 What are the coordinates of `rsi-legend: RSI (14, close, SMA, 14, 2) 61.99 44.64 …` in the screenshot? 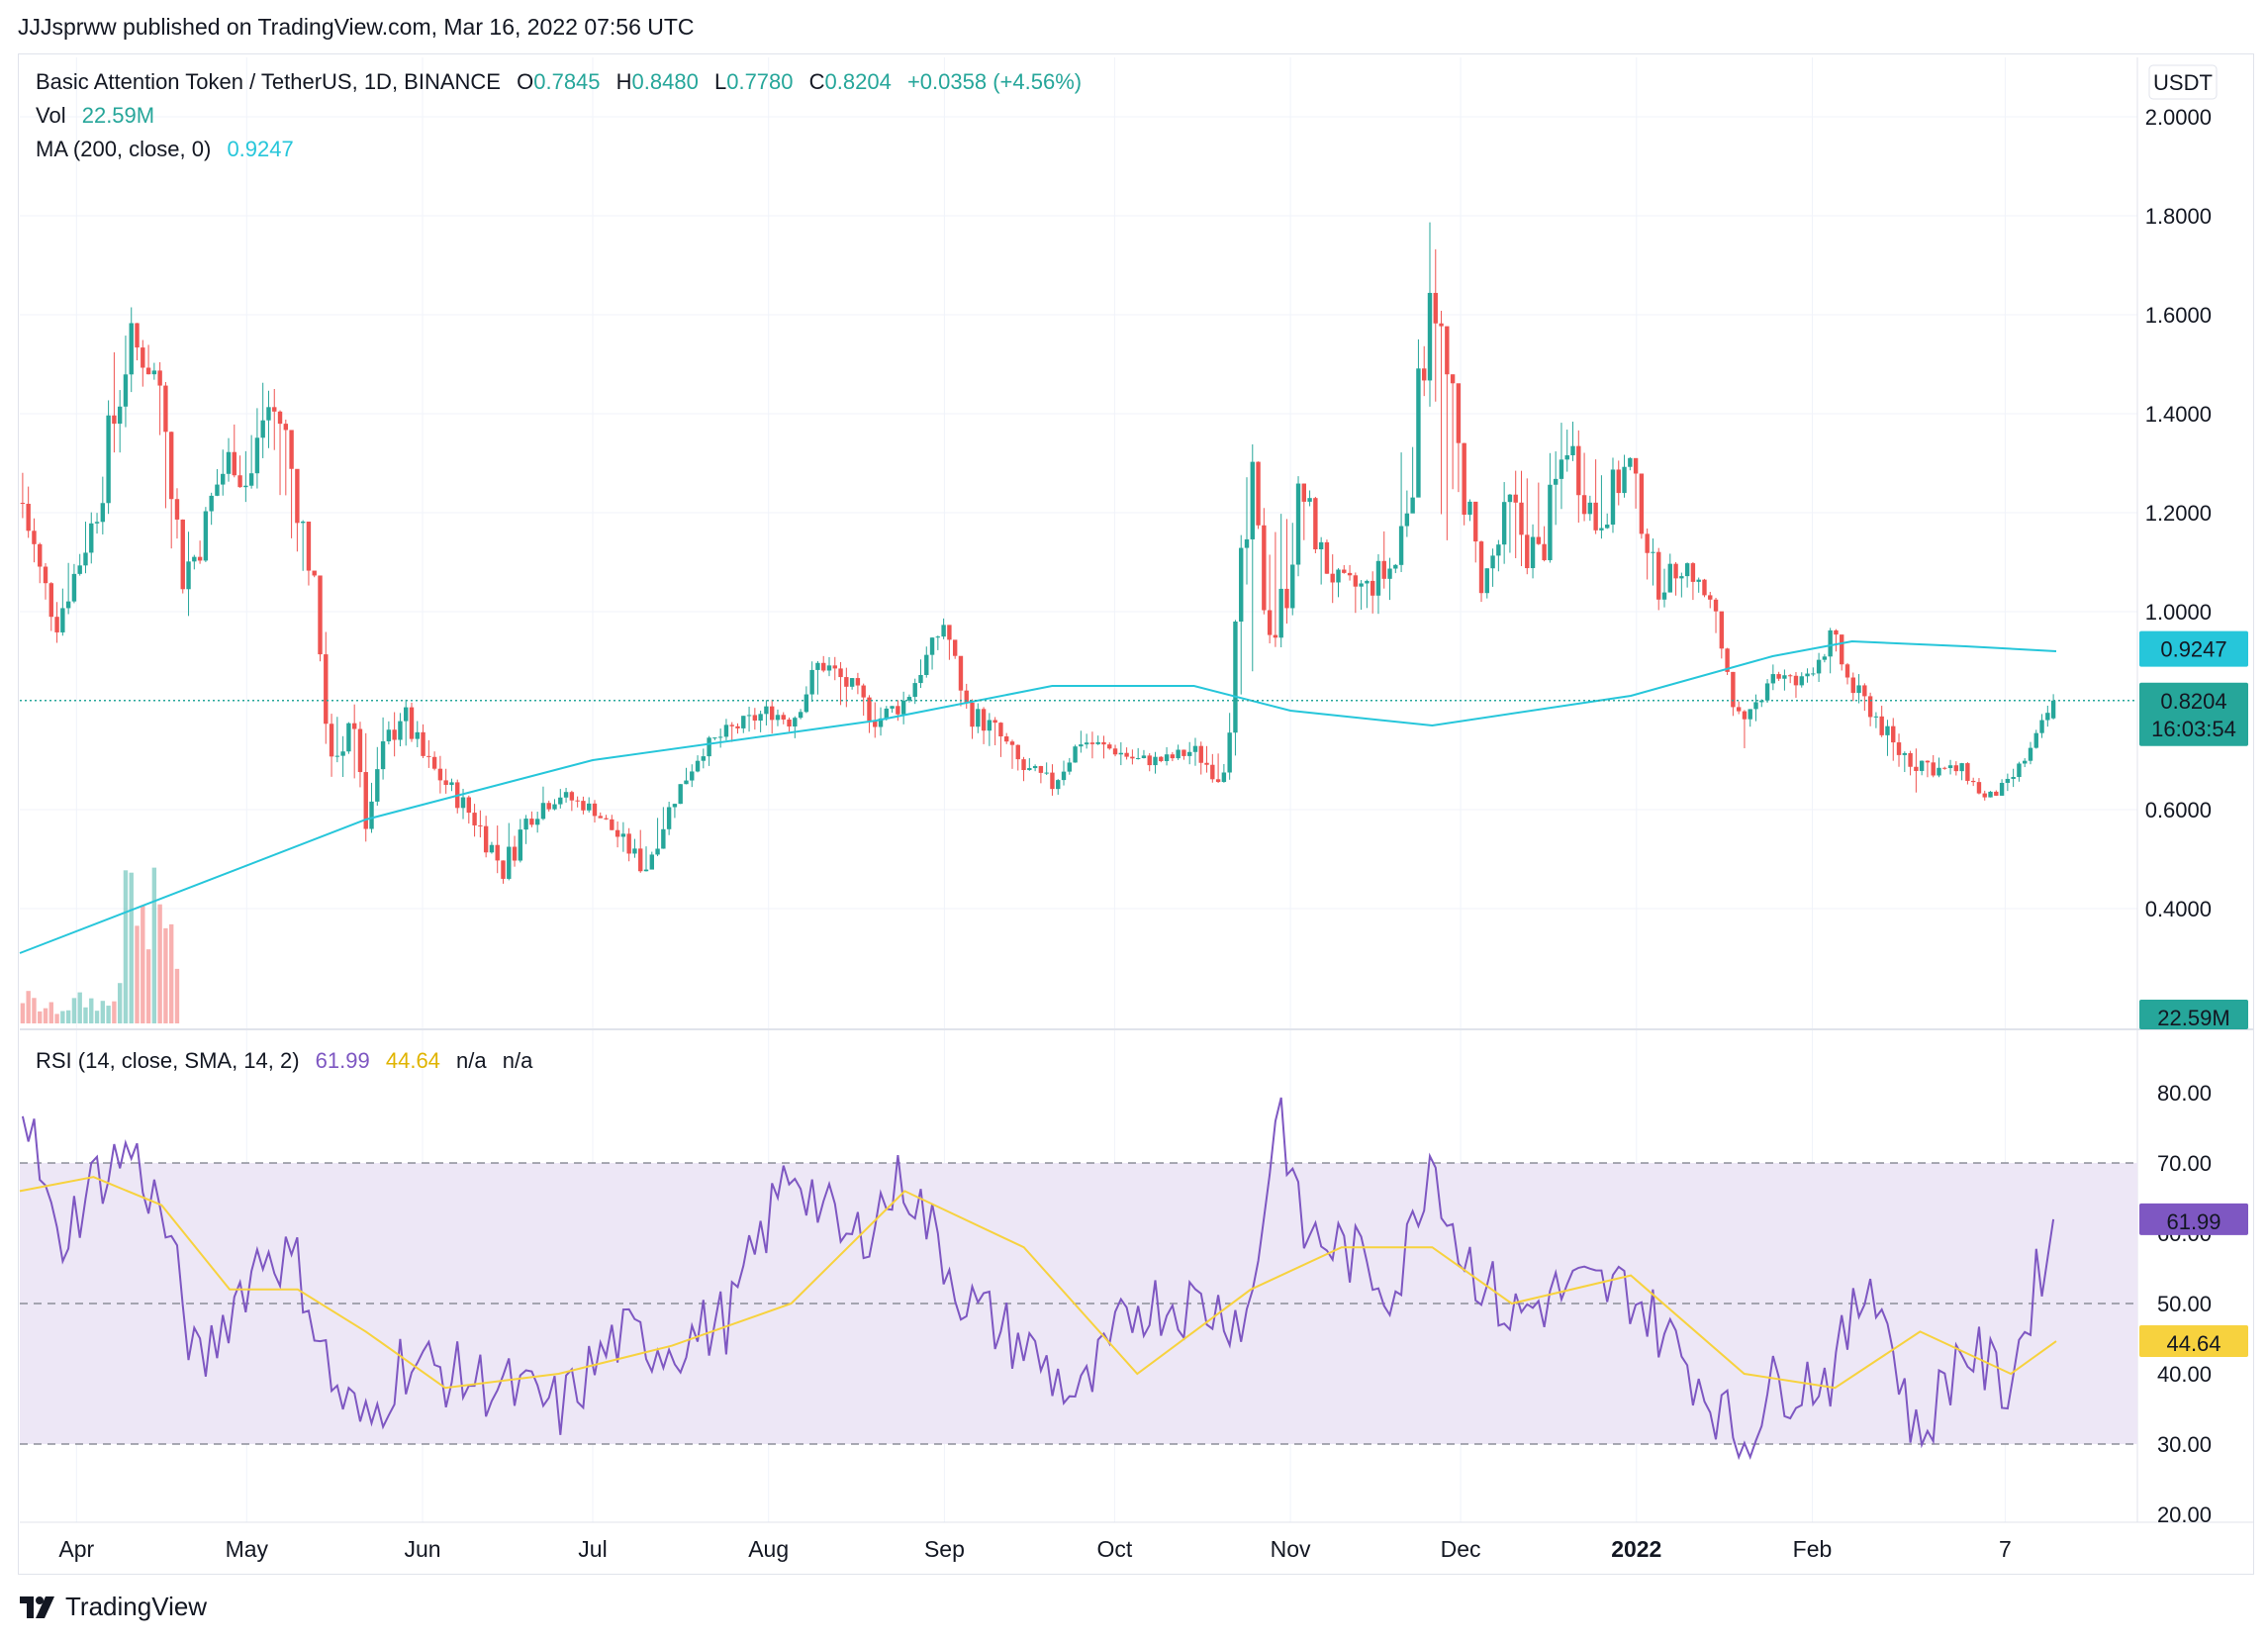 It's located at (289, 1061).